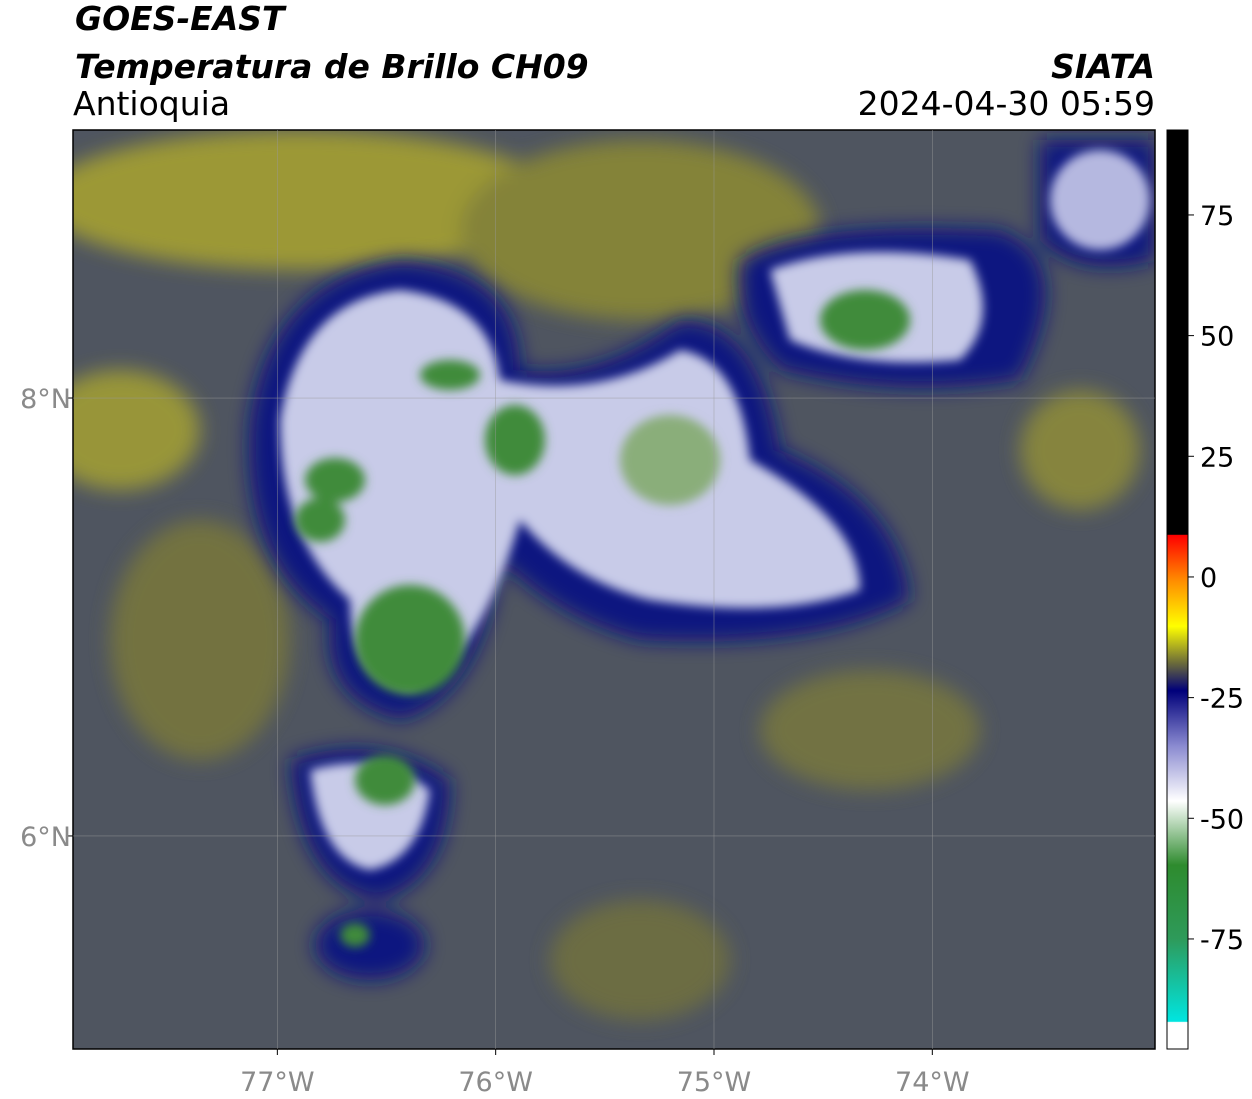 This screenshot has width=1252, height=1099. Describe the element at coordinates (45, 837) in the screenshot. I see `y-tick-label: 6°N` at that location.